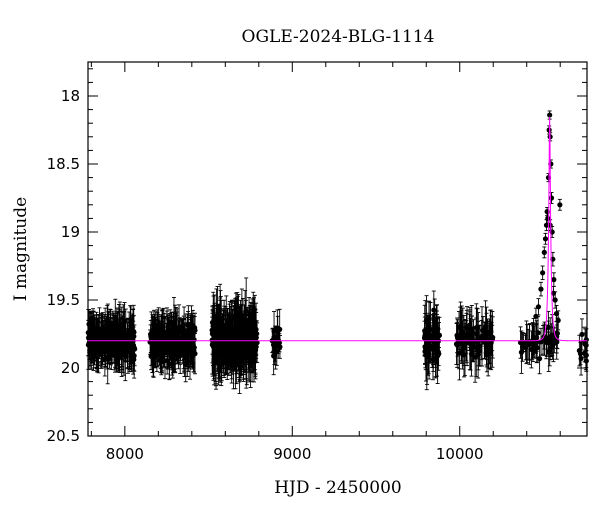  Describe the element at coordinates (292, 454) in the screenshot. I see `x-tick-label: 9000` at that location.